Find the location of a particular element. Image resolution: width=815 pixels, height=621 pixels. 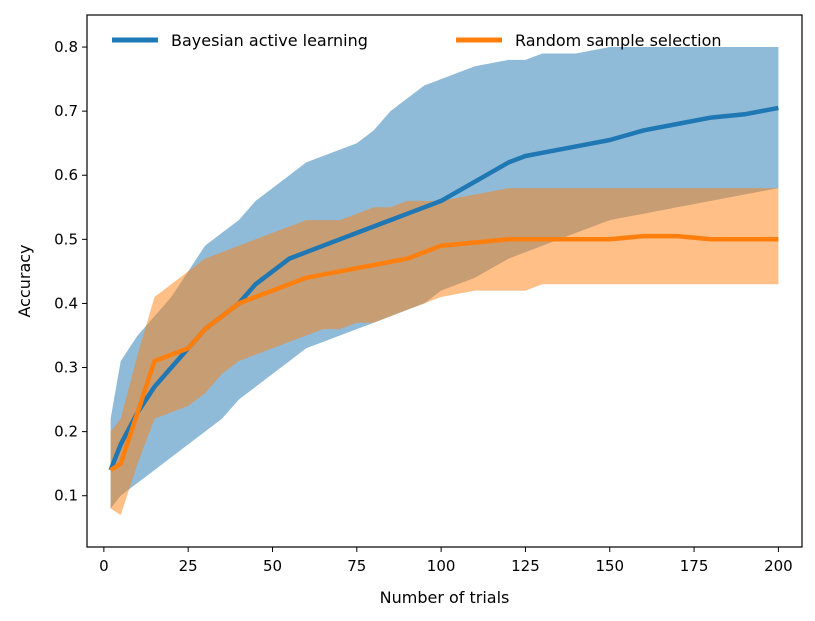

x-axis-ticks: 0 25 50 75 100 125 150 175 200 is located at coordinates (446, 561).